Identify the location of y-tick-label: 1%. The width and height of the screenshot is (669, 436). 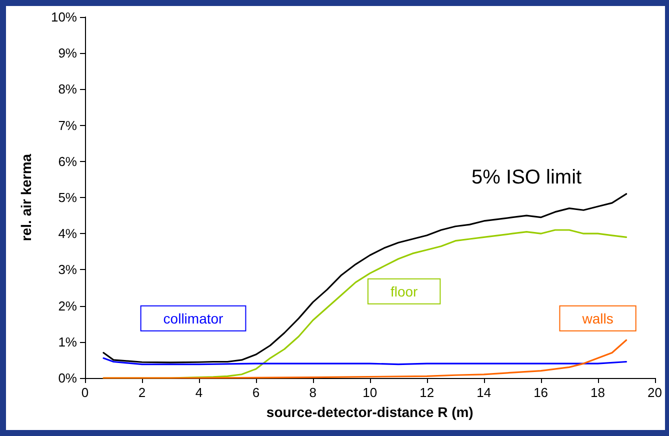
(68, 342).